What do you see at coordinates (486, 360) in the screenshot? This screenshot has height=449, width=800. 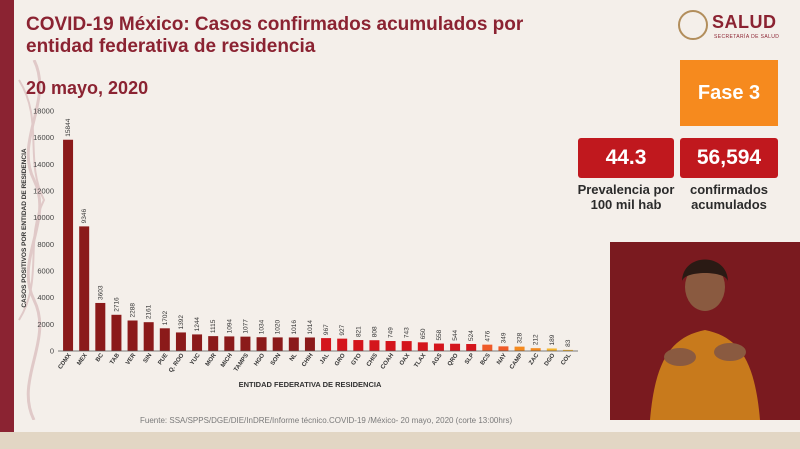 I see `category-label: BCS` at bounding box center [486, 360].